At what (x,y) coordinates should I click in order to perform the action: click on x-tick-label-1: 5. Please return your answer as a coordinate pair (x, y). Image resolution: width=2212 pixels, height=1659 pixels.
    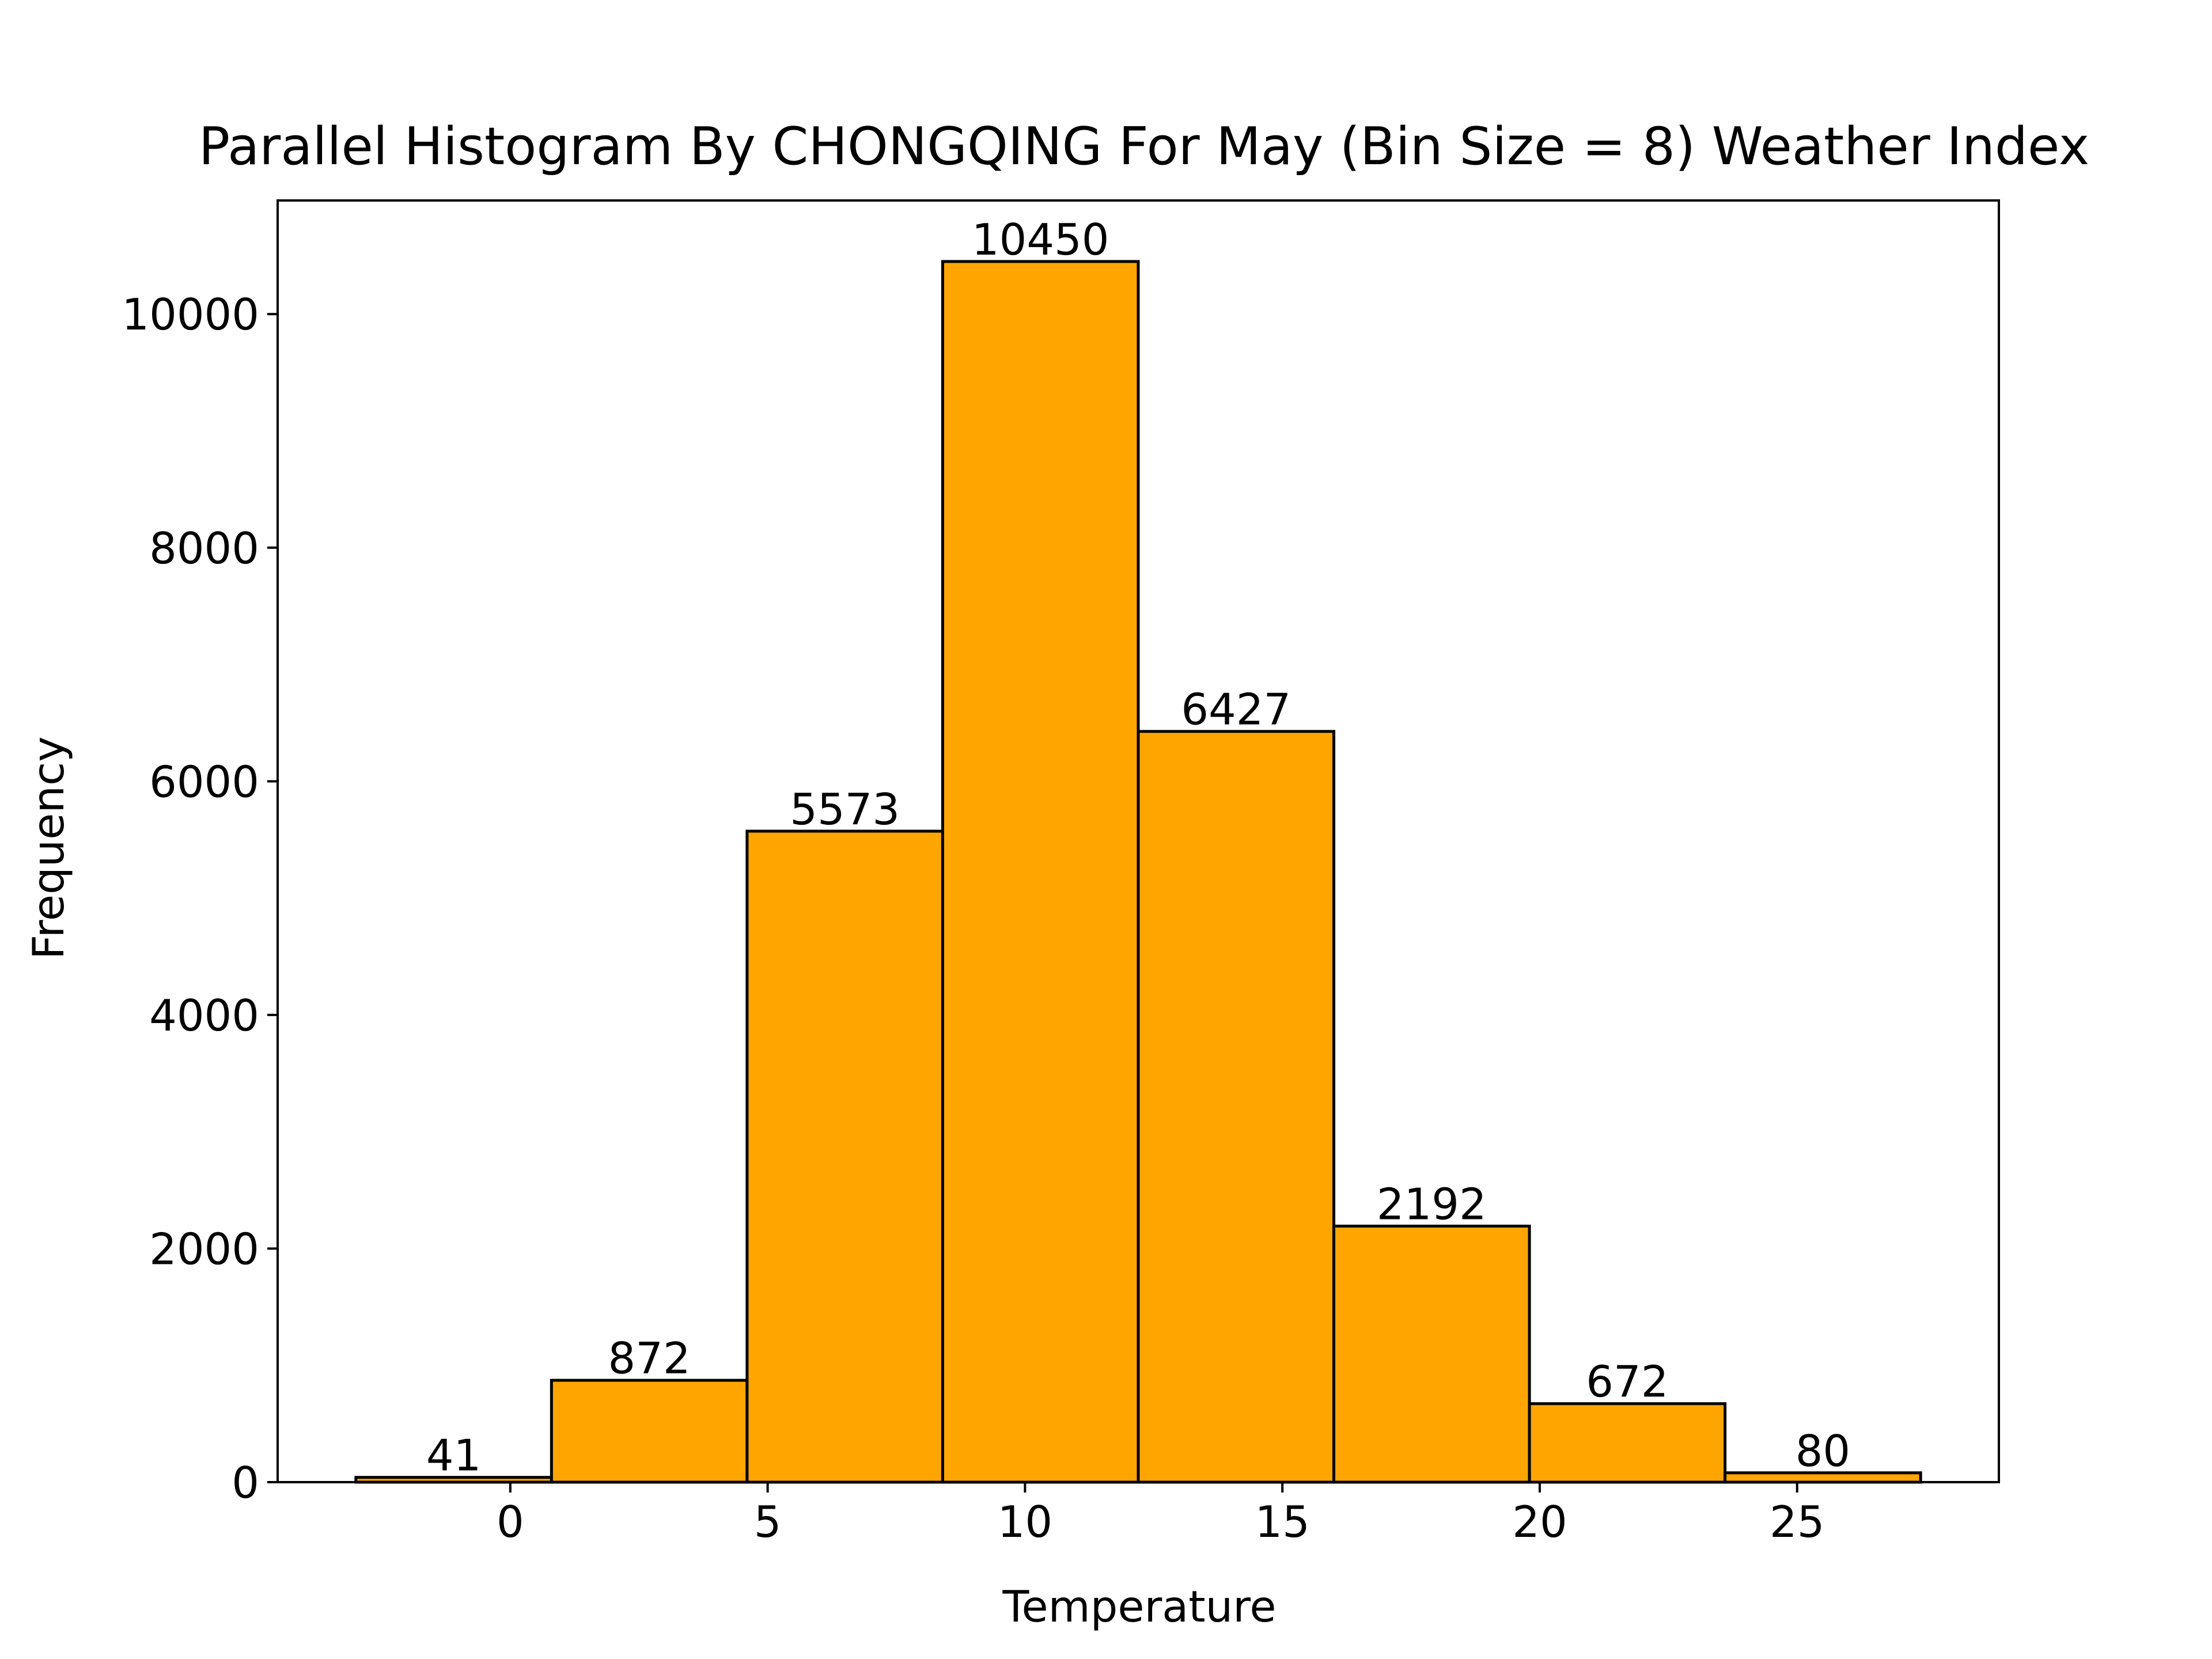
    Looking at the image, I should click on (768, 1522).